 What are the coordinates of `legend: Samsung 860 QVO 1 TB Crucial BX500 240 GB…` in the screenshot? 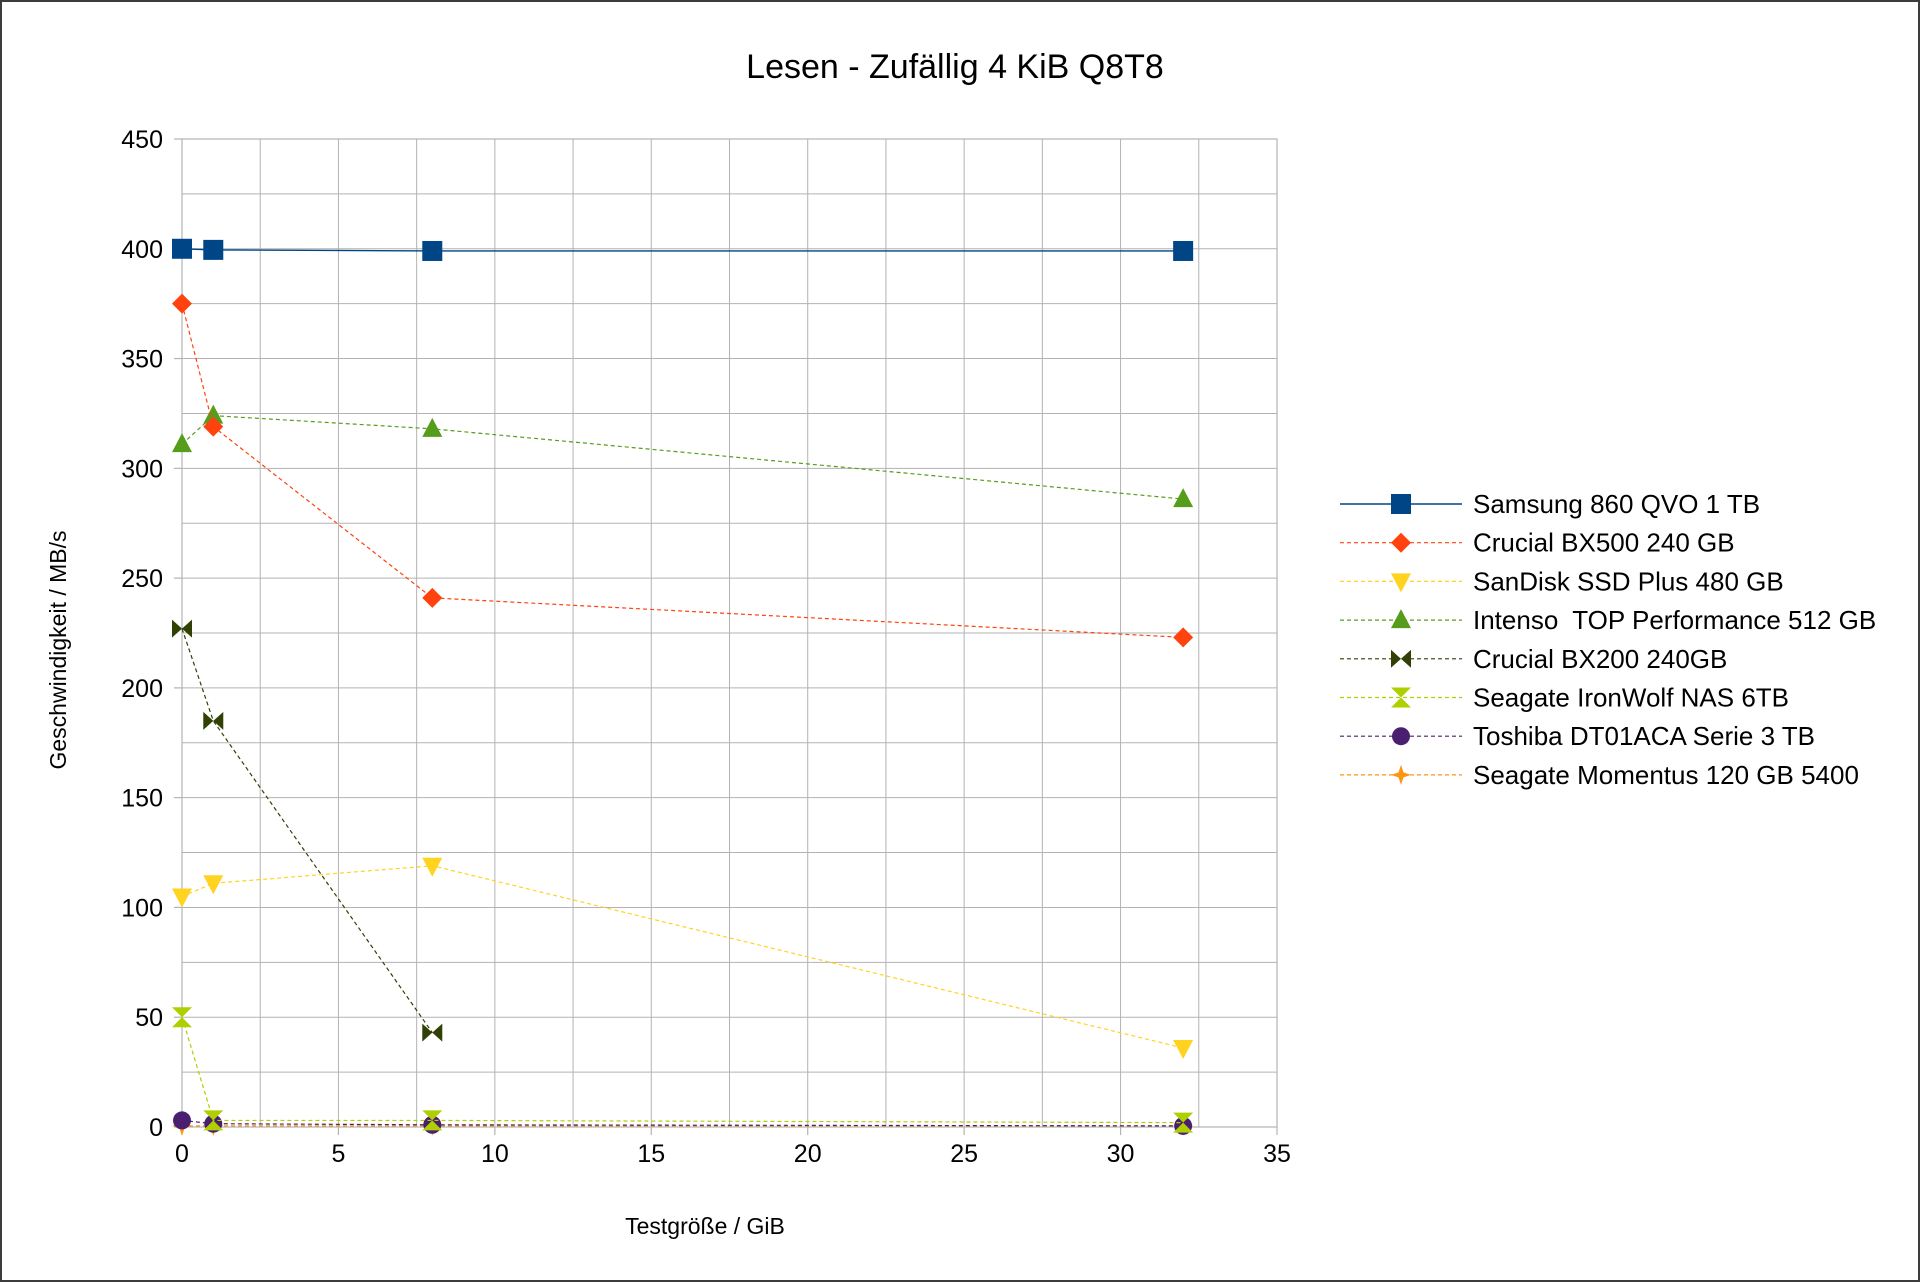 It's located at (1608, 639).